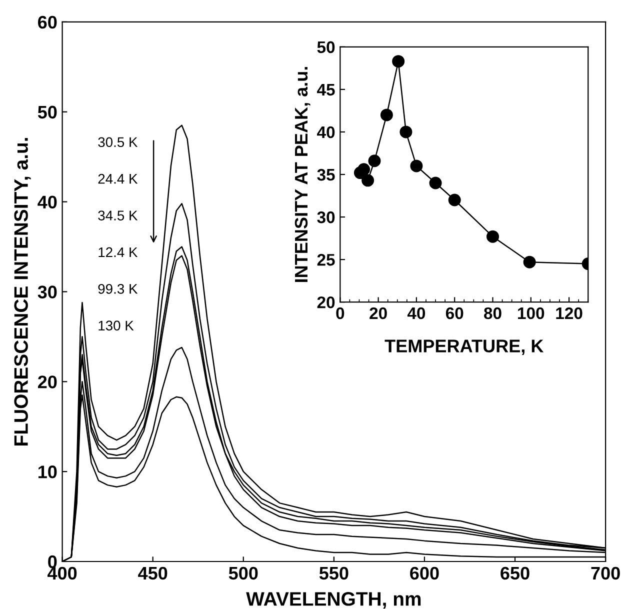 This screenshot has height=609, width=623. Describe the element at coordinates (118, 179) in the screenshot. I see `annotation: 24.4 K` at that location.